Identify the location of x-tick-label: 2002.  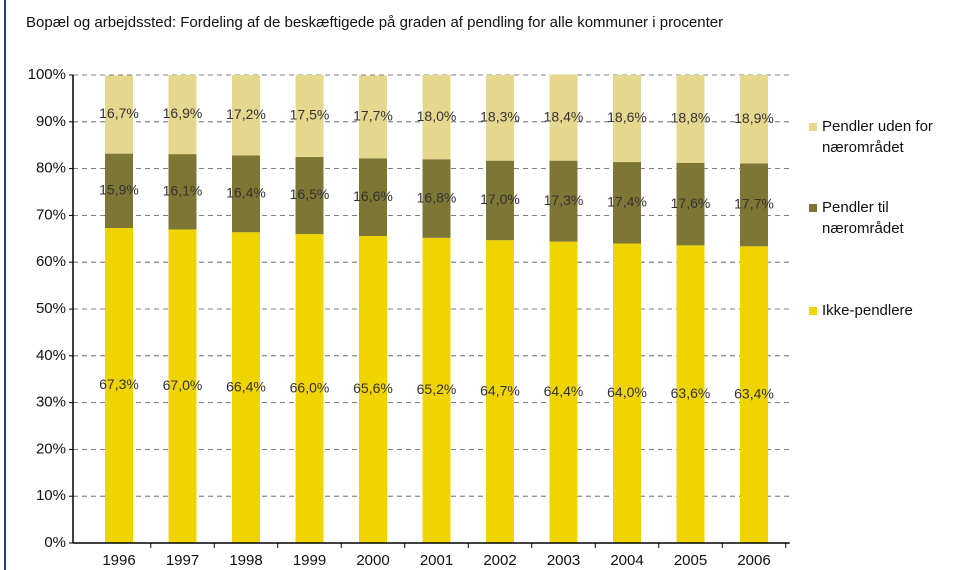
(499, 560).